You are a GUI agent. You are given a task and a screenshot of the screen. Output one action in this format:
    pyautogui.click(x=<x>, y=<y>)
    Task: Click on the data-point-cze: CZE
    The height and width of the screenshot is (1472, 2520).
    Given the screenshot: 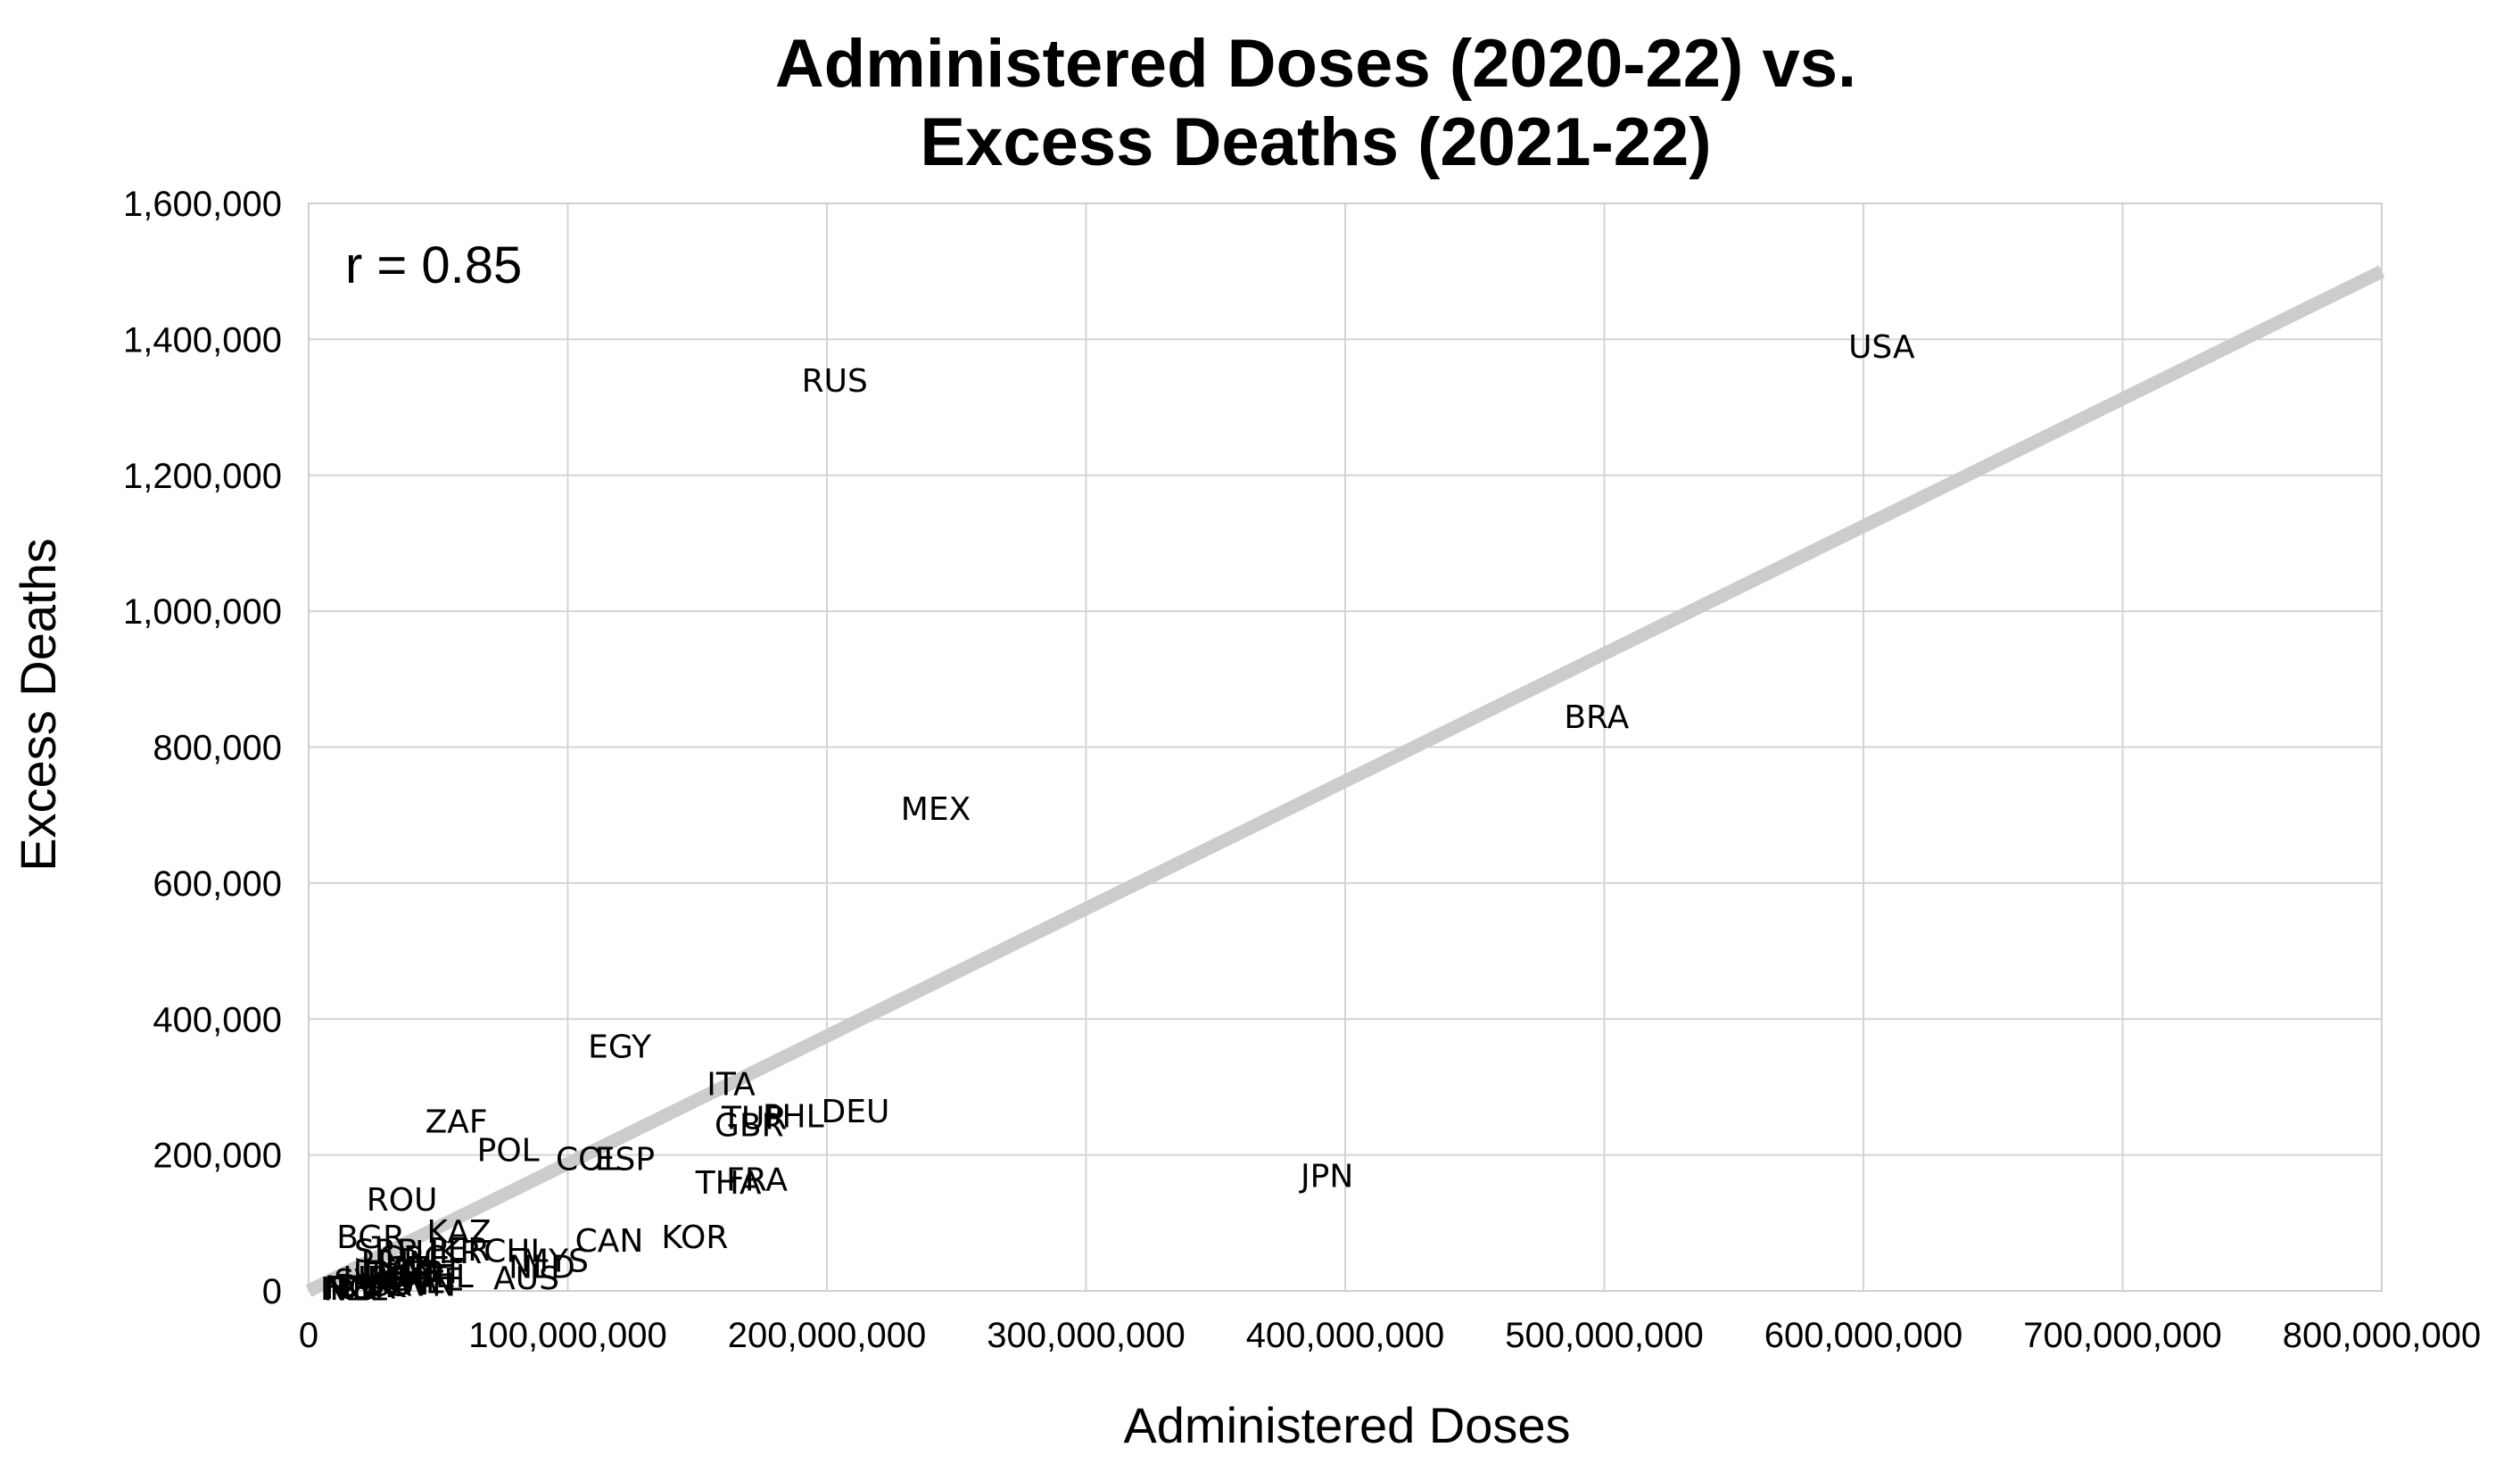 What is the action you would take?
    pyautogui.click(x=417, y=1269)
    